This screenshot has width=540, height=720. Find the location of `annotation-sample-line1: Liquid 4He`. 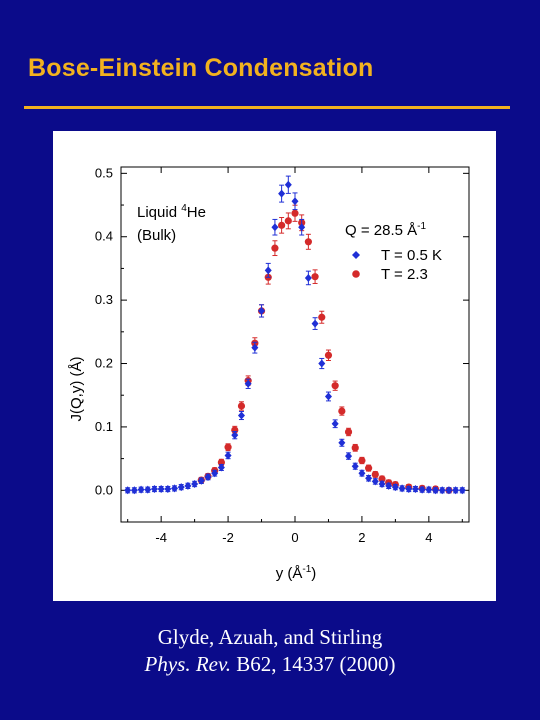

annotation-sample-line1: Liquid 4He is located at coordinates (171, 212).